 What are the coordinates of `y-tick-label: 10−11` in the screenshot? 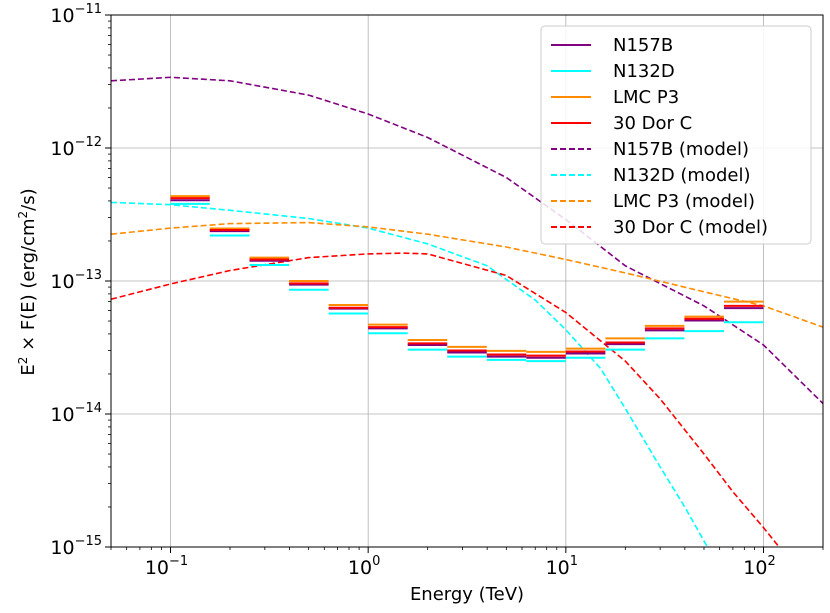 It's located at (76, 14).